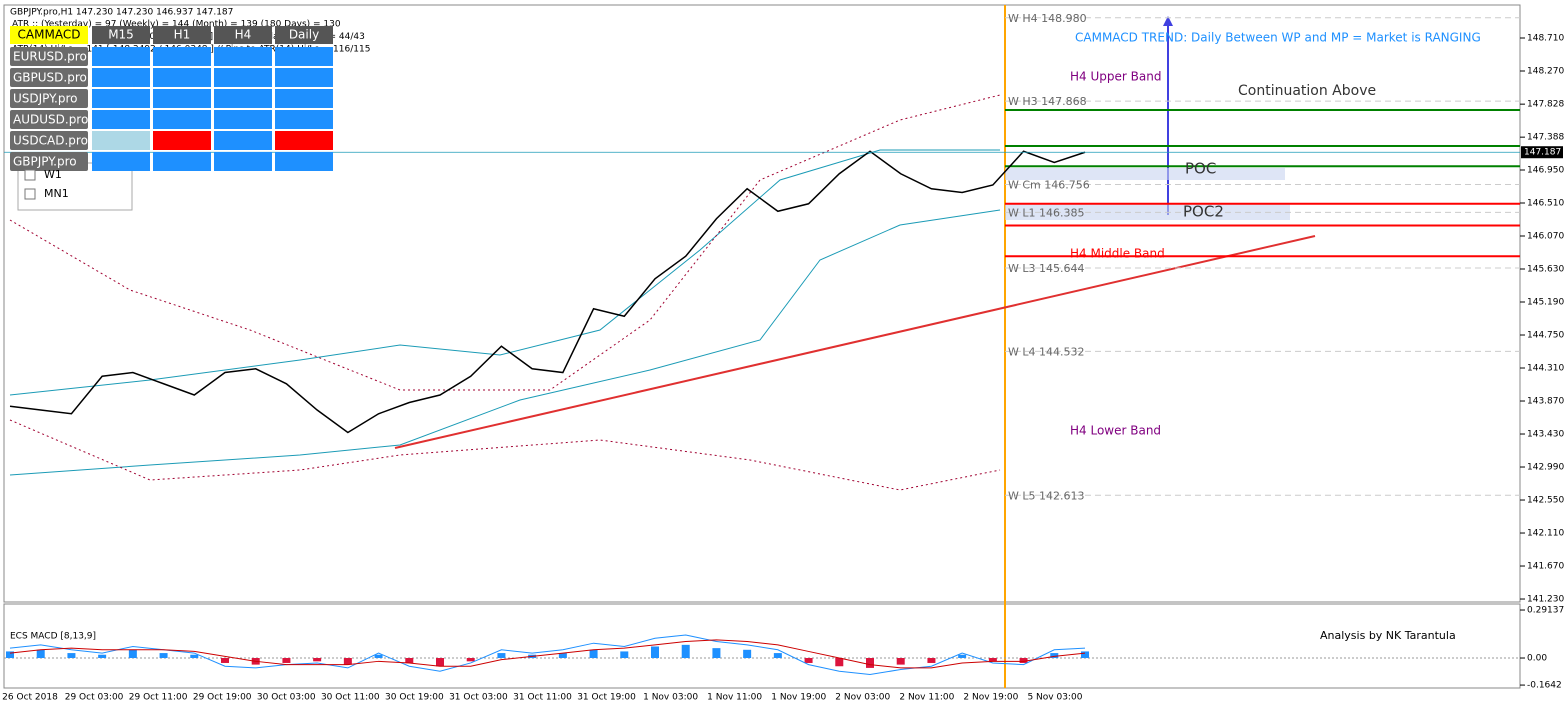 The height and width of the screenshot is (711, 1565). I want to click on x-tick-label: 2 Nov 19:00, so click(990, 698).